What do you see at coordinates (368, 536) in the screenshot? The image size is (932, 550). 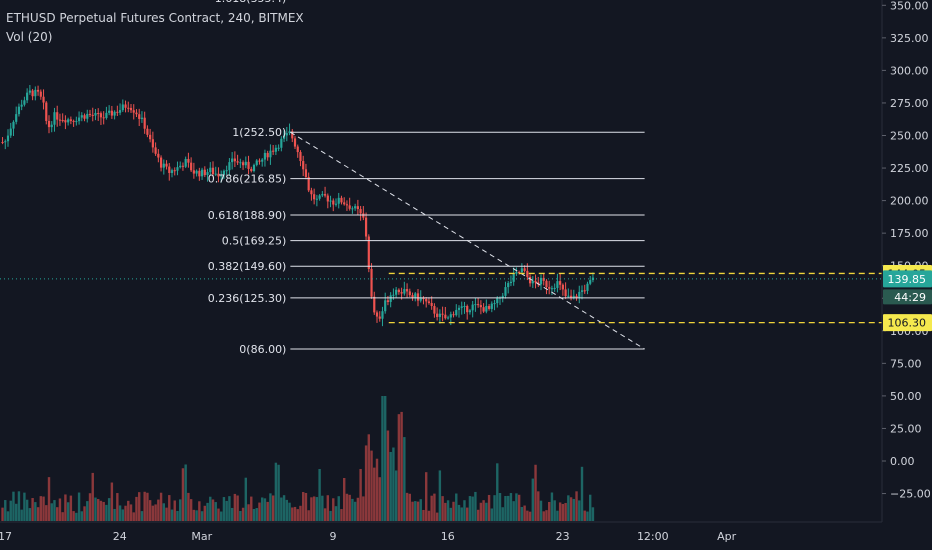 I see `time-axis: 17 24 Mar 9 16 23 12:00 Apr` at bounding box center [368, 536].